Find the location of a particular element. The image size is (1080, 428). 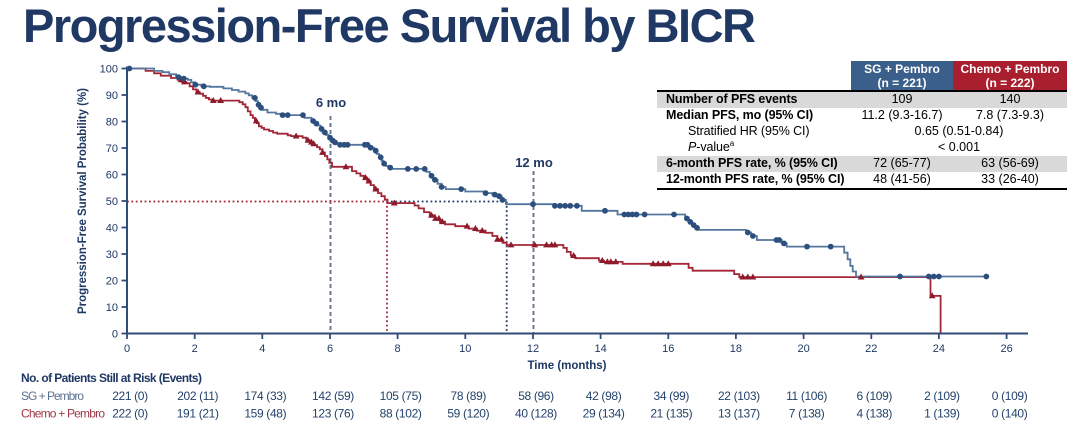

svg-text: 142 (59) is located at coordinates (333, 396).